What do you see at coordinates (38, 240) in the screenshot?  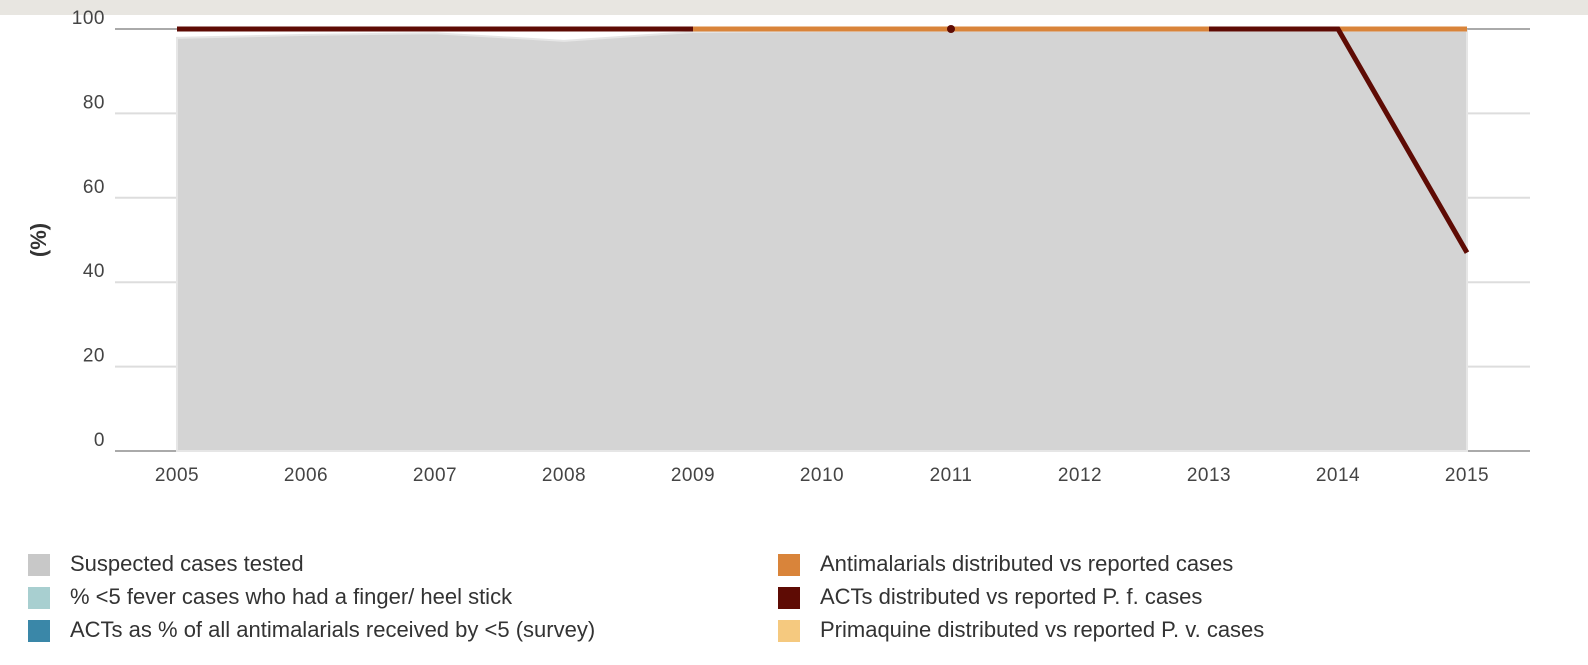 I see `y-axis-label: (%)` at bounding box center [38, 240].